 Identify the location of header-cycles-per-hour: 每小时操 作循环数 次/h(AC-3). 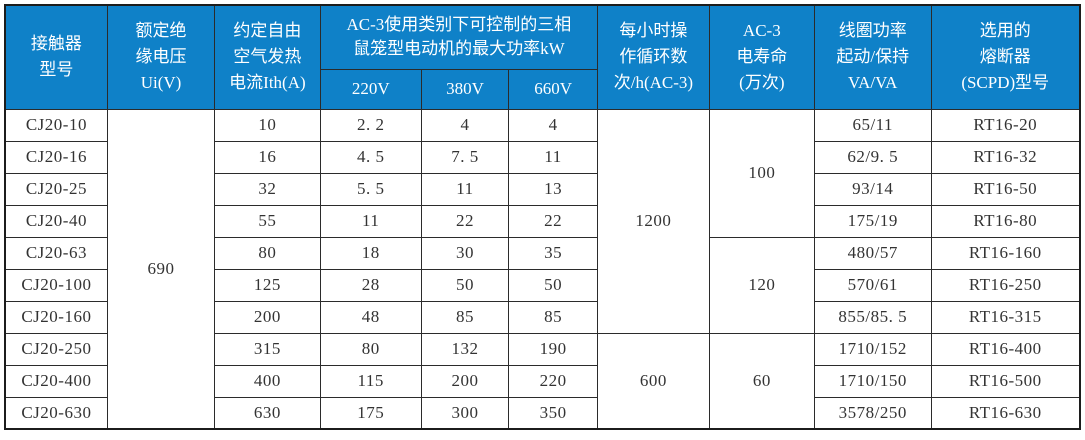
(653, 57).